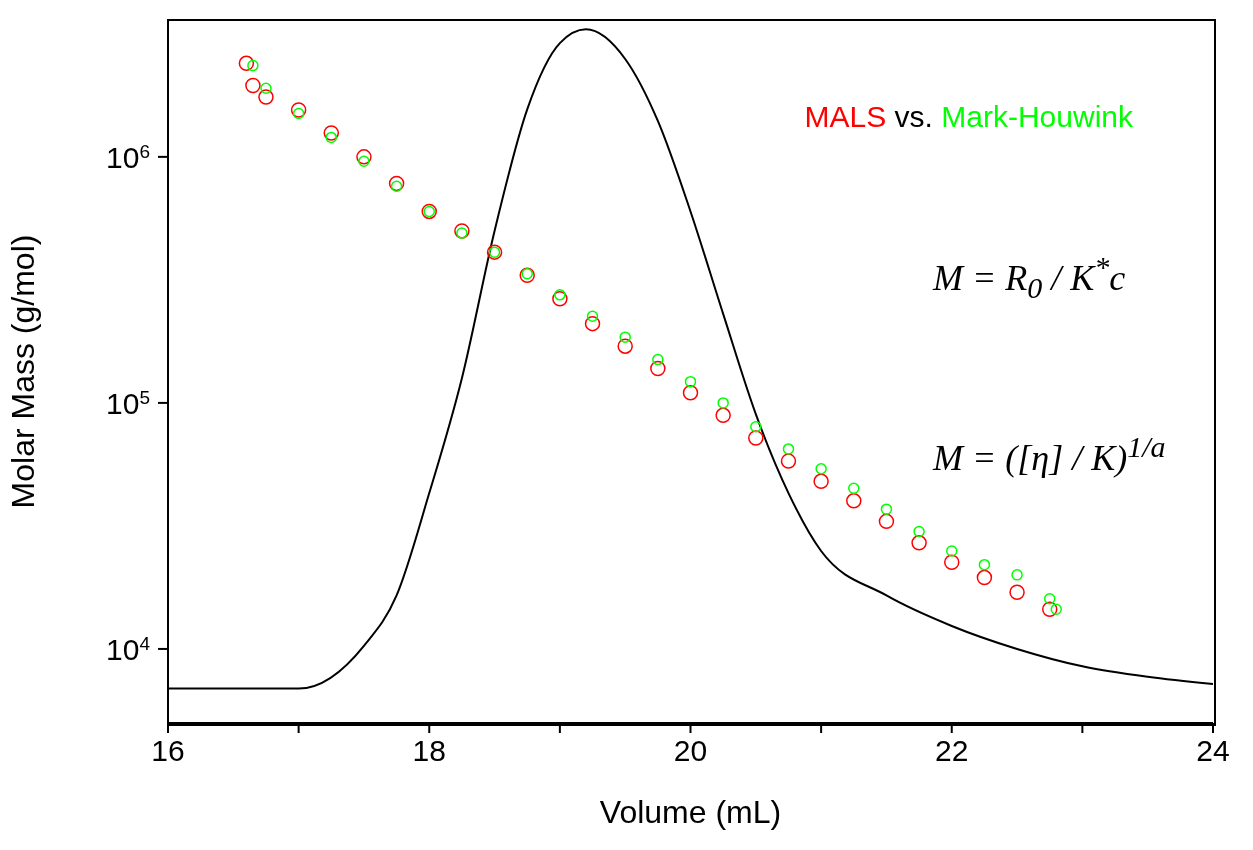 The image size is (1253, 850). Describe the element at coordinates (128, 157) in the screenshot. I see `y-tick-label: 10$^{6}$` at that location.